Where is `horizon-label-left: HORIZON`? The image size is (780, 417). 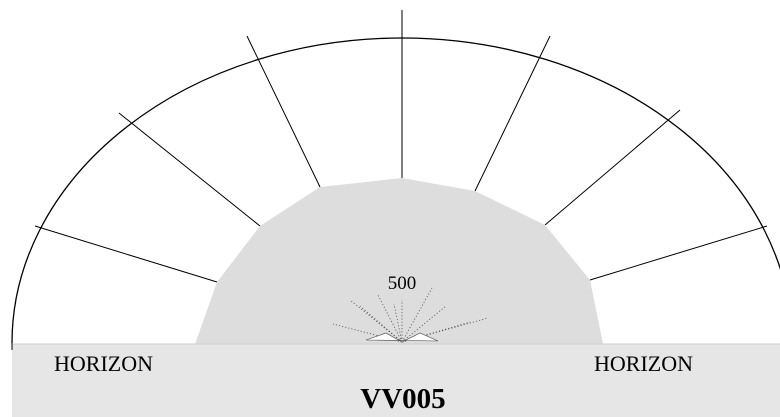 horizon-label-left: HORIZON is located at coordinates (103, 363).